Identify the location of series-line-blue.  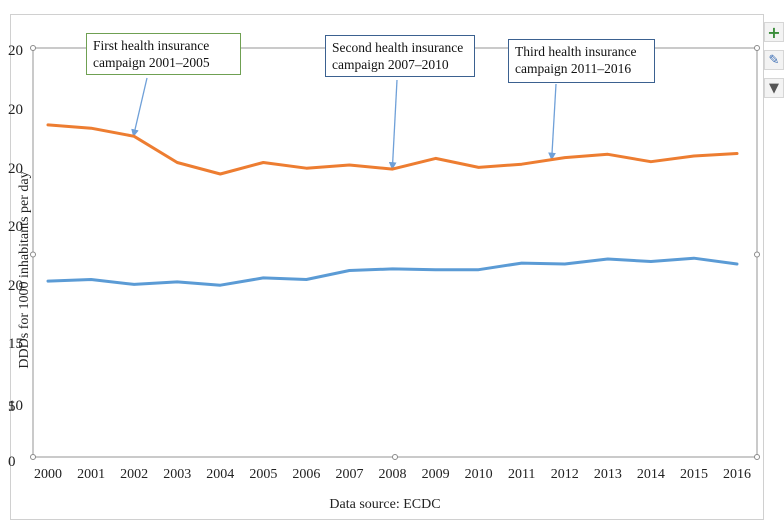
(392, 271).